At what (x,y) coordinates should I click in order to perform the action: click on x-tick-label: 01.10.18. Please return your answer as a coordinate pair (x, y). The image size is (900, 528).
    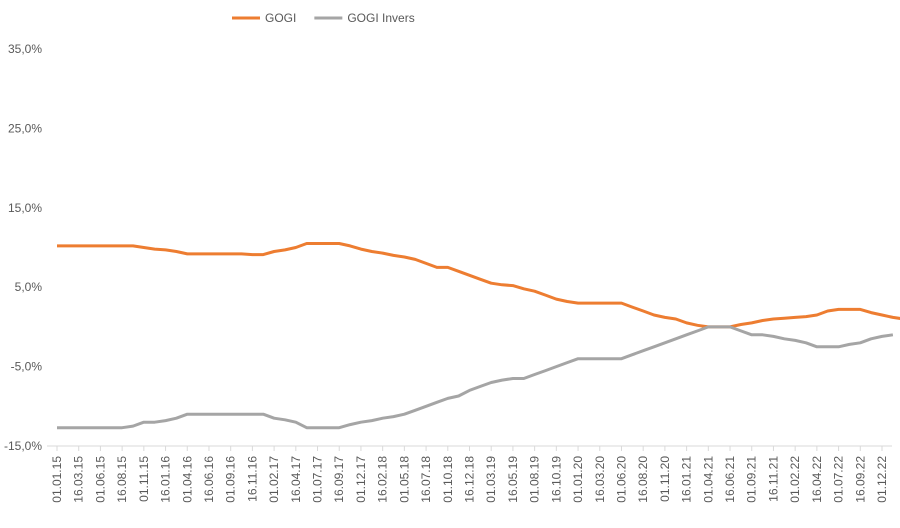
    Looking at the image, I should click on (448, 479).